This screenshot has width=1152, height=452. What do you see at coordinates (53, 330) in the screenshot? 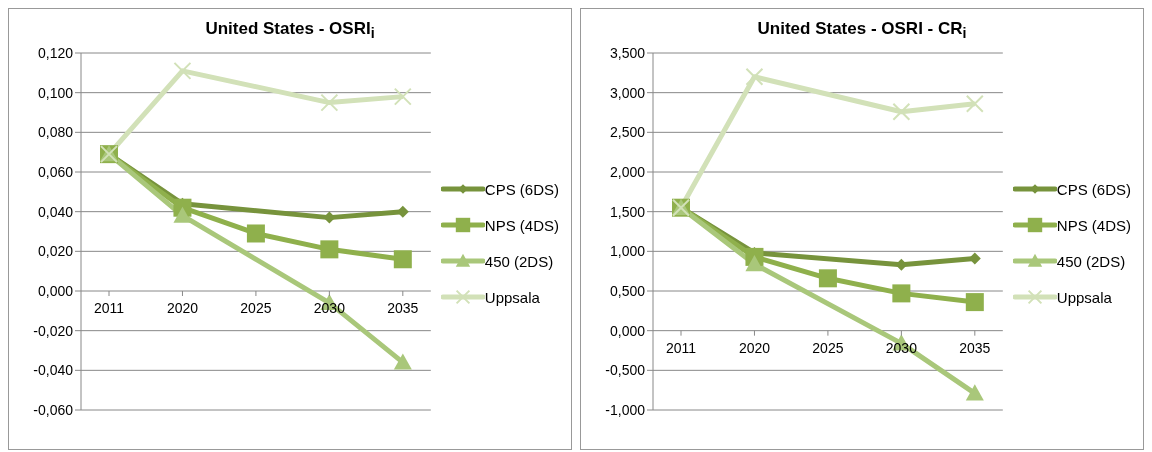
I see `y-tick-label: -0,020` at bounding box center [53, 330].